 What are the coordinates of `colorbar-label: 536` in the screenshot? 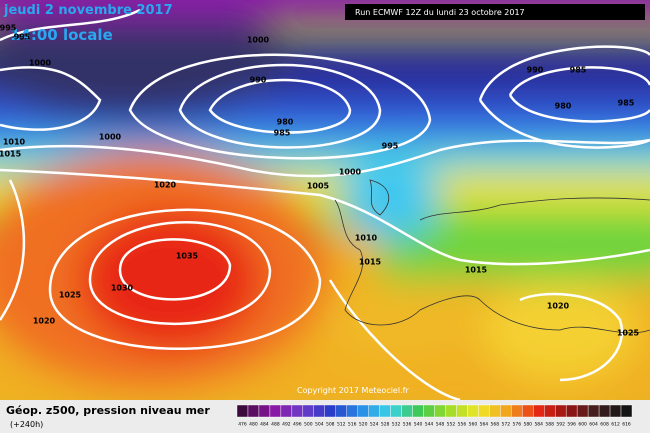 It's located at (407, 425).